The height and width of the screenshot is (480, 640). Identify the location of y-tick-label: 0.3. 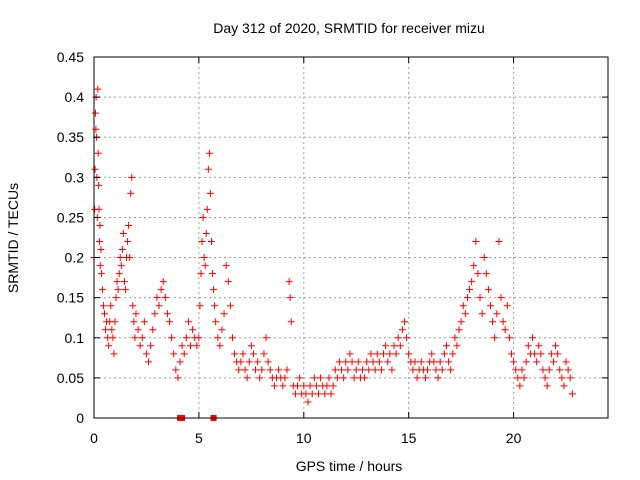
(75, 177).